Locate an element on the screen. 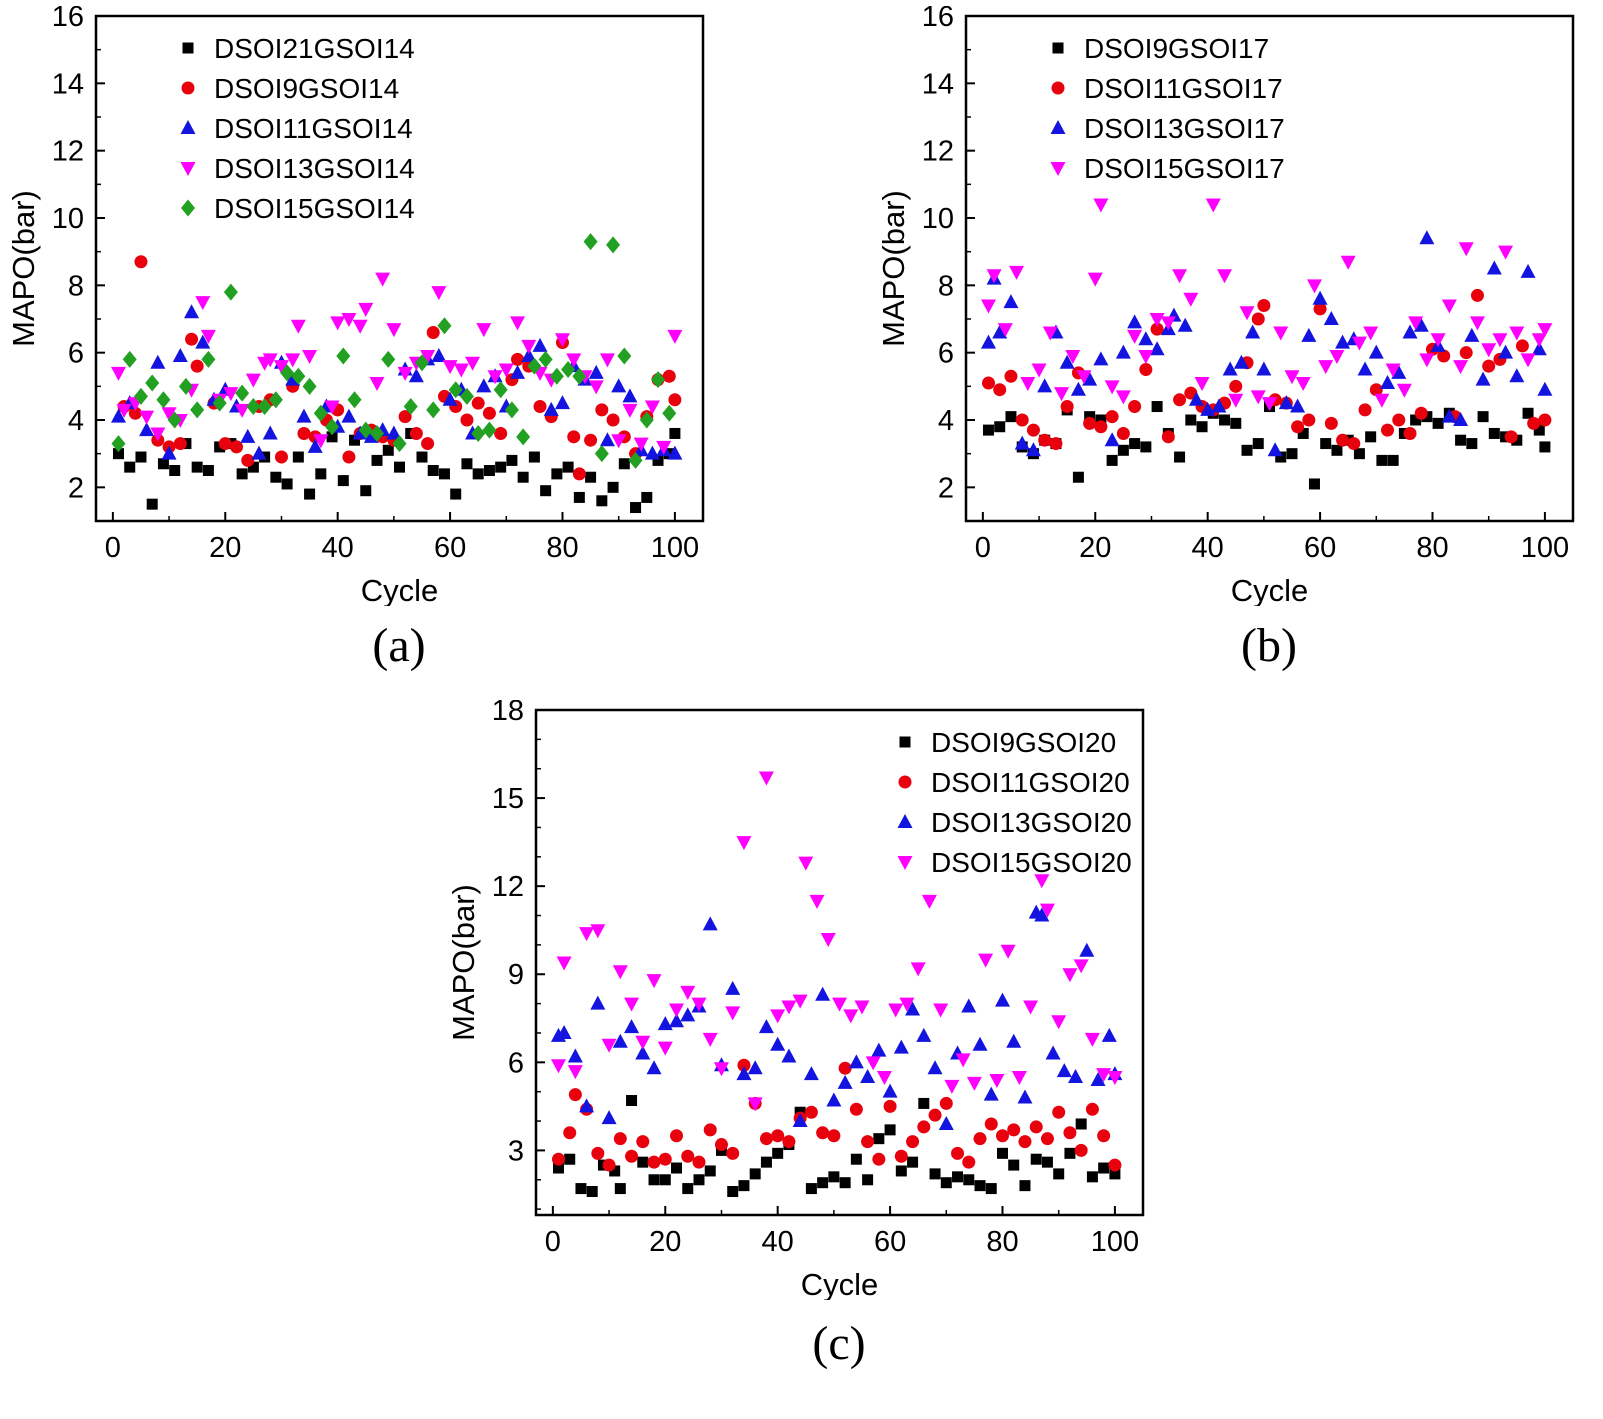 Image resolution: width=1603 pixels, height=1419 pixels. legend-item: DSOI11GSOI17 is located at coordinates (1167, 88).